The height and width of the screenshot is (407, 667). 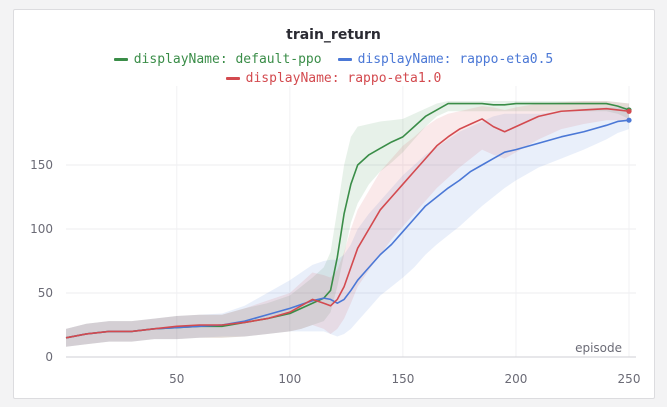 What do you see at coordinates (455, 59) in the screenshot?
I see `legend-label-rappo-eta0.5: displayName: rappo-eta0.5` at bounding box center [455, 59].